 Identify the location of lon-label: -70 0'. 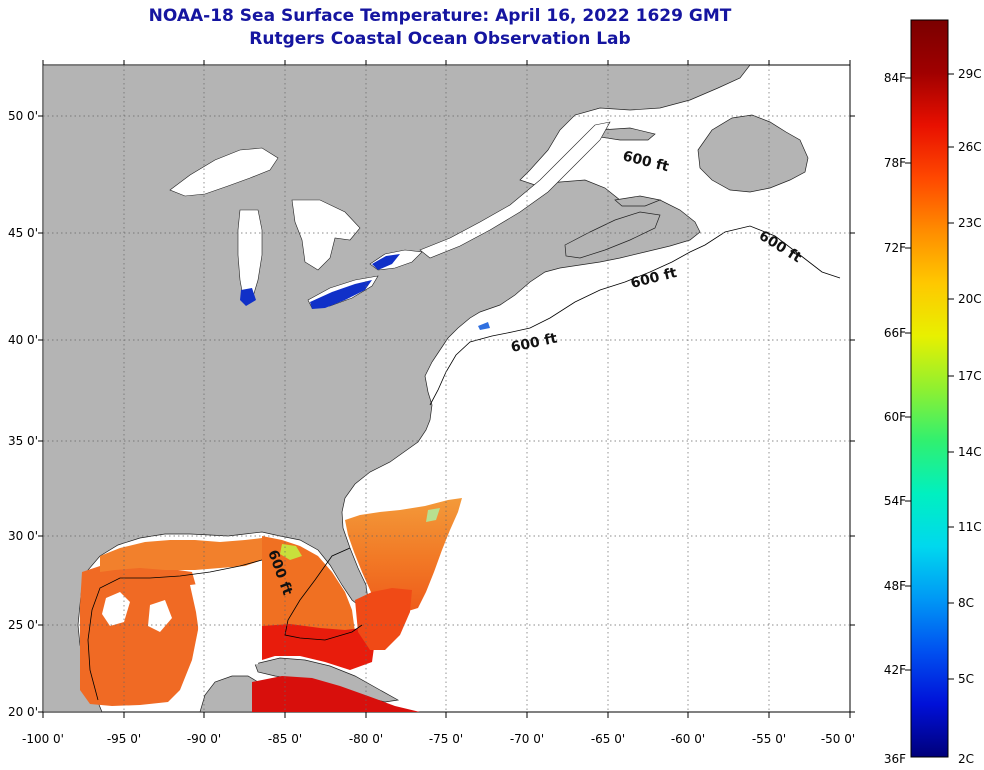
(527, 739).